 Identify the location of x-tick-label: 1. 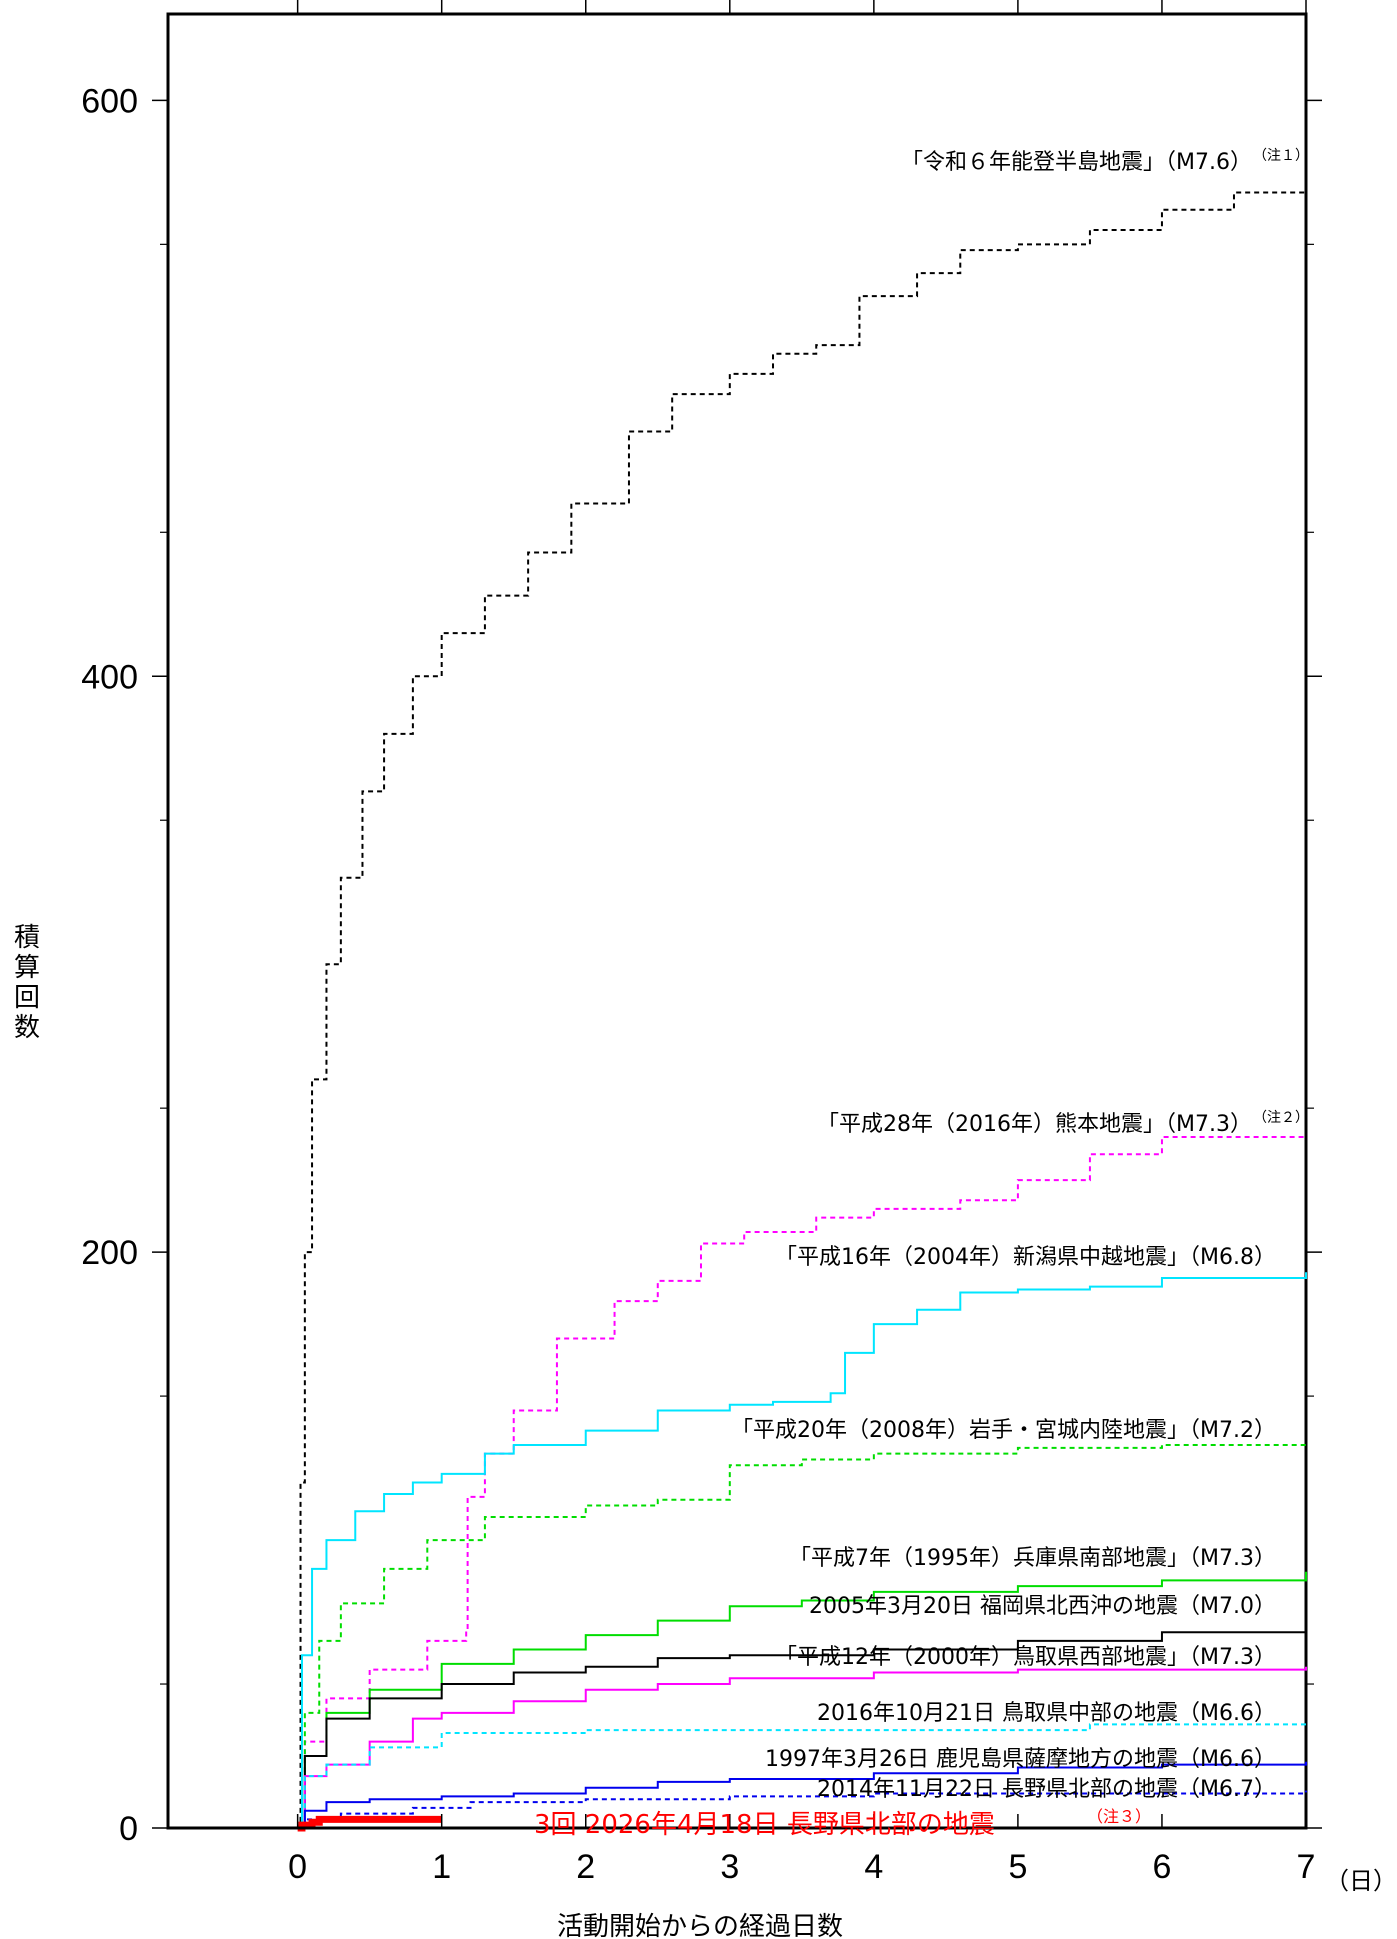
(441, 1867).